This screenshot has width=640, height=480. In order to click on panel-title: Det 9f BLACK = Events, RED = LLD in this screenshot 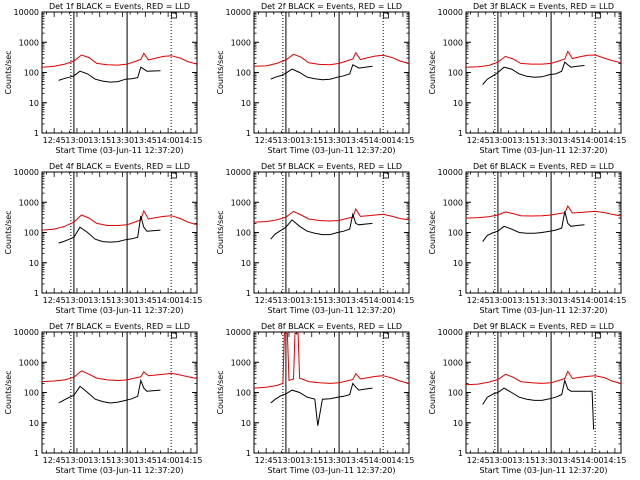, I will do `click(543, 326)`.